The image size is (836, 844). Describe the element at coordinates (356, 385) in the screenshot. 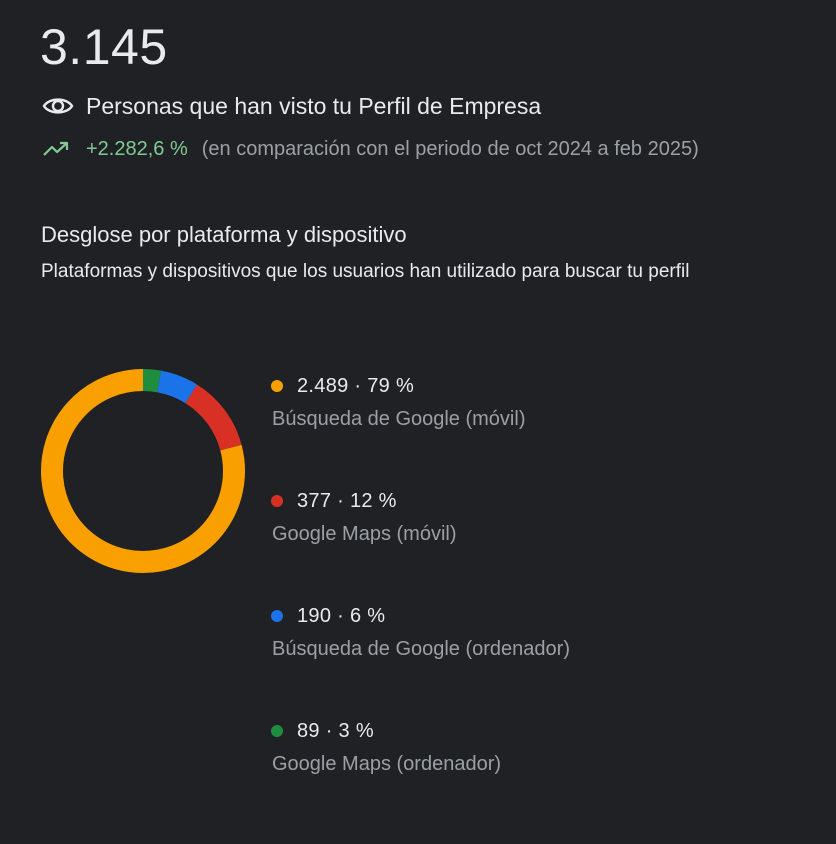

I see `legend-value-search-mobile: 2.489 · 79 %` at that location.